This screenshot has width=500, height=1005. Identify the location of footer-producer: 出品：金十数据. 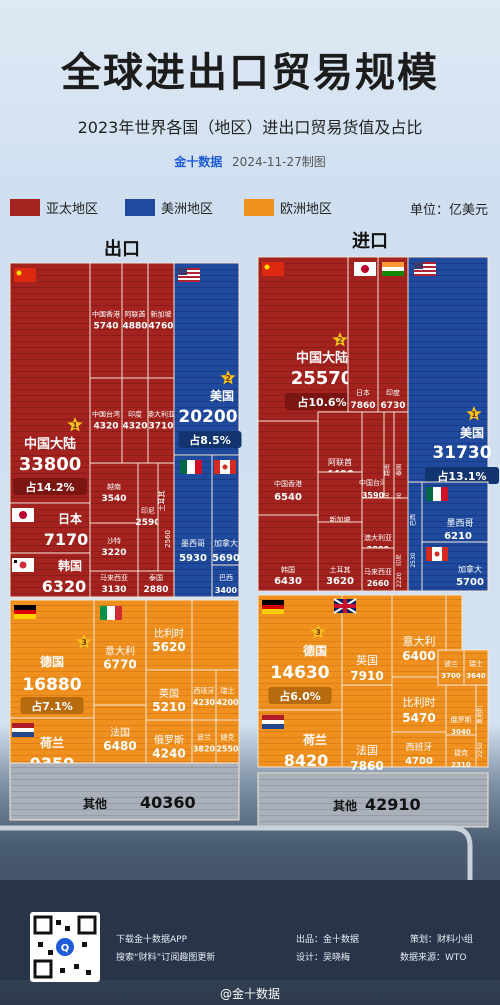
(327, 938).